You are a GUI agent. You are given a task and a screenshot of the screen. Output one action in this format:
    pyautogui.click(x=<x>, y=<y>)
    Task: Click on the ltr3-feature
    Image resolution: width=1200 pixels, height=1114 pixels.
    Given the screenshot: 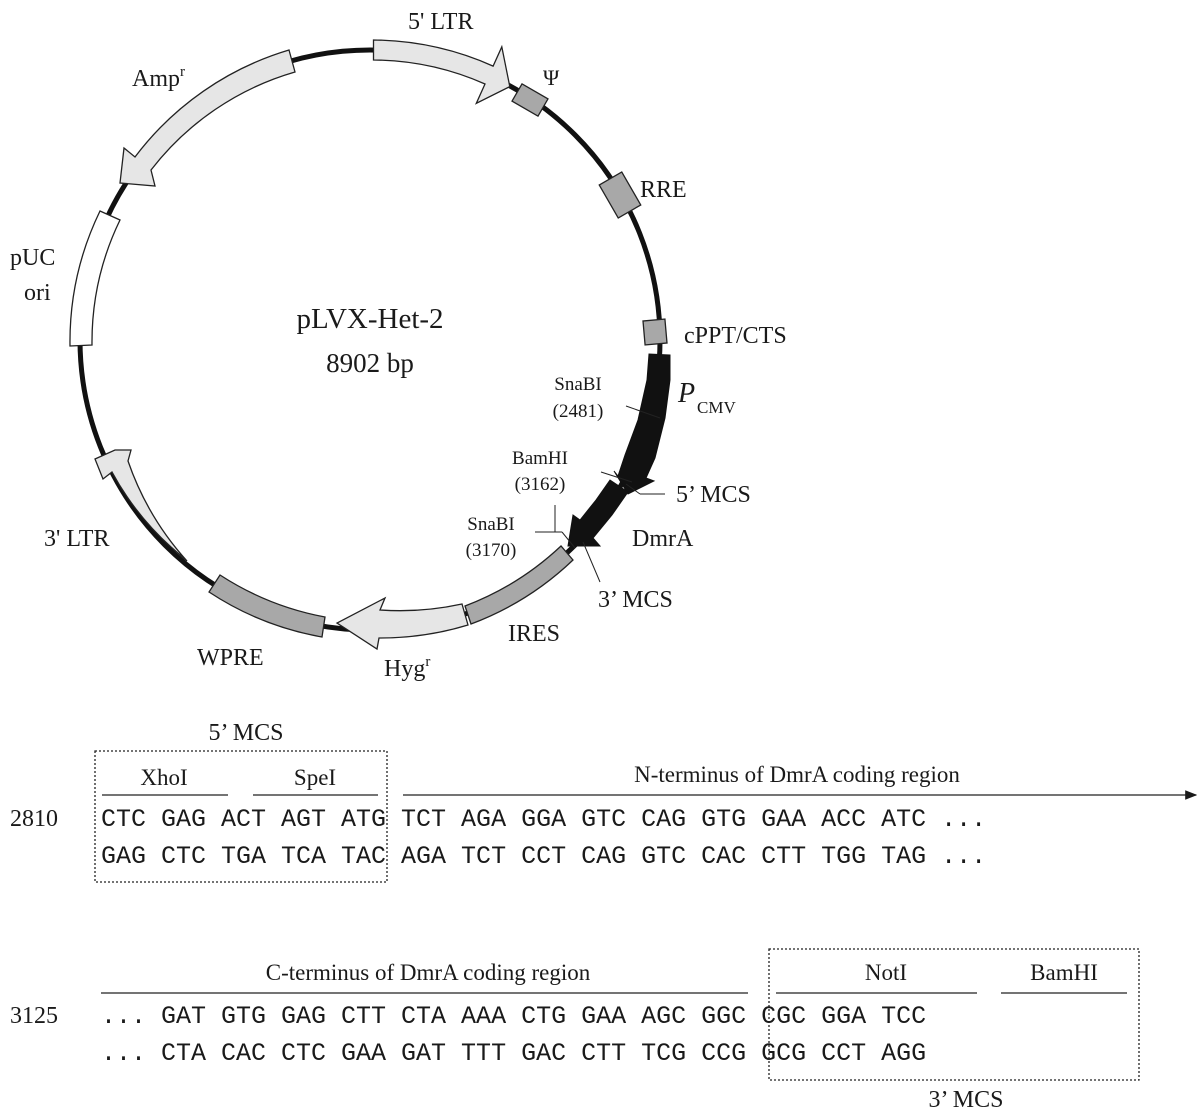 What is the action you would take?
    pyautogui.click(x=141, y=505)
    